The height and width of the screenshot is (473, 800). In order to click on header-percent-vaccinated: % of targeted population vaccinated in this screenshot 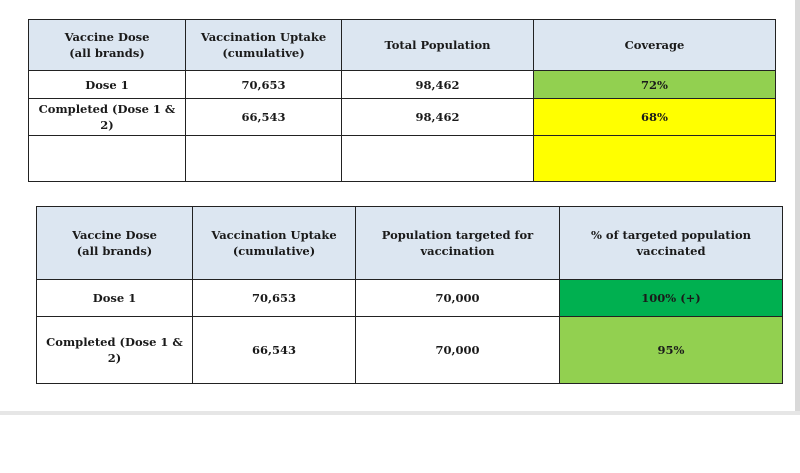, I will do `click(671, 243)`.